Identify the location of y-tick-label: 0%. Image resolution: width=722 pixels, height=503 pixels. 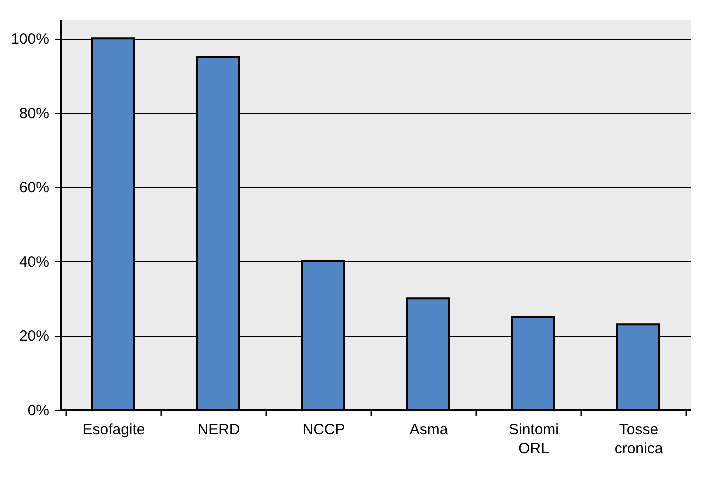
(39, 411).